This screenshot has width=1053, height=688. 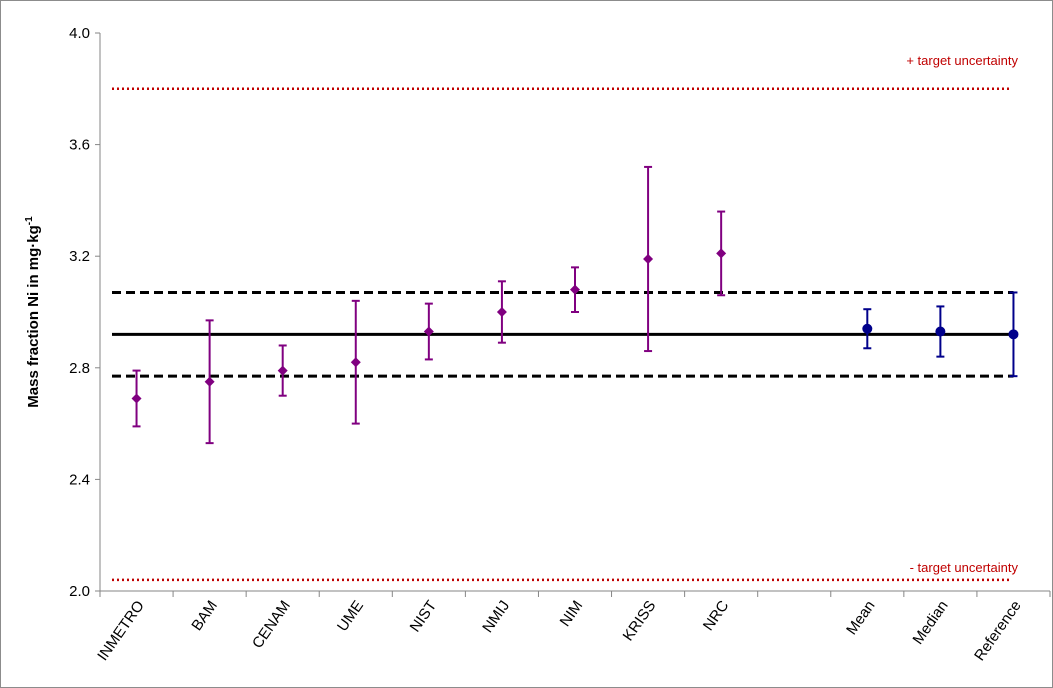 I want to click on x-category-label: NRC, so click(x=716, y=615).